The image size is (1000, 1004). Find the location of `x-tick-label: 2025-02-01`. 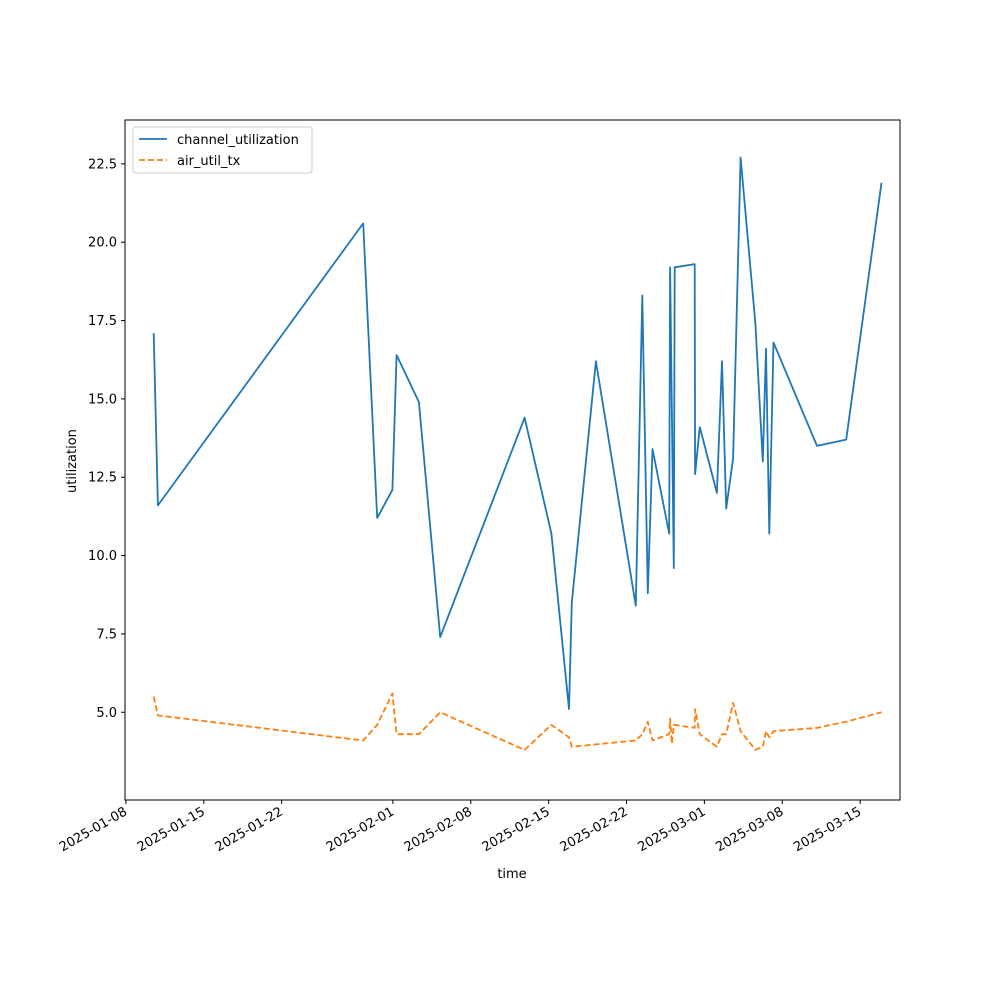

x-tick-label: 2025-02-01 is located at coordinates (360, 829).